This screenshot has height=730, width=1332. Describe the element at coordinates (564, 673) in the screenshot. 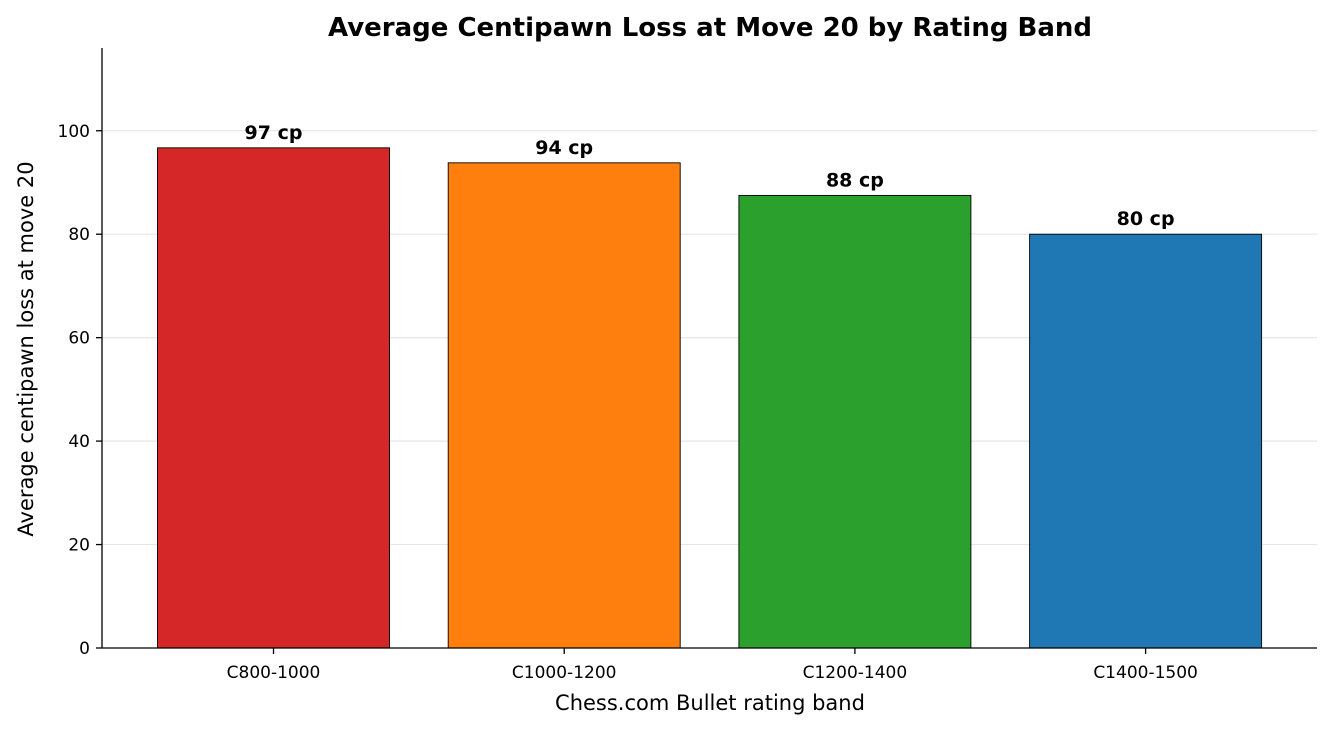

I see `x-tick-label-C1000-1200: C1000-1200` at that location.